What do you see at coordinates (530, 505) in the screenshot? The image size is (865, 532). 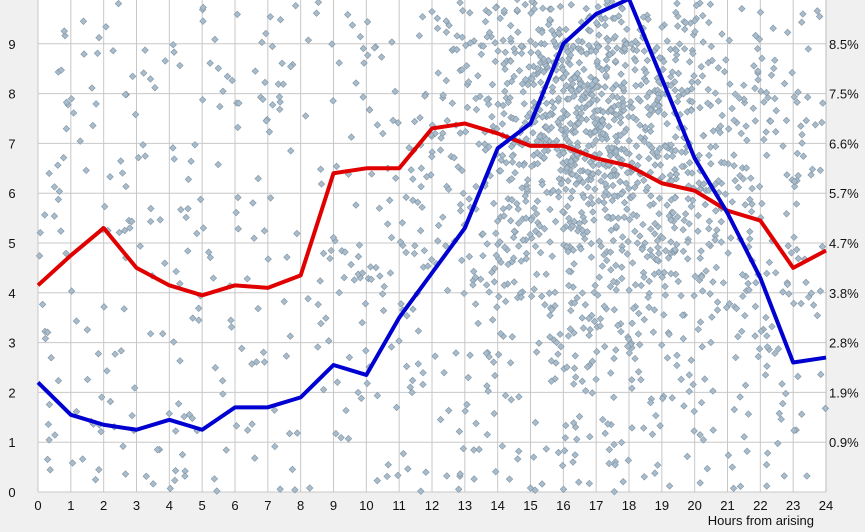 I see `x-tick-label: 15` at bounding box center [530, 505].